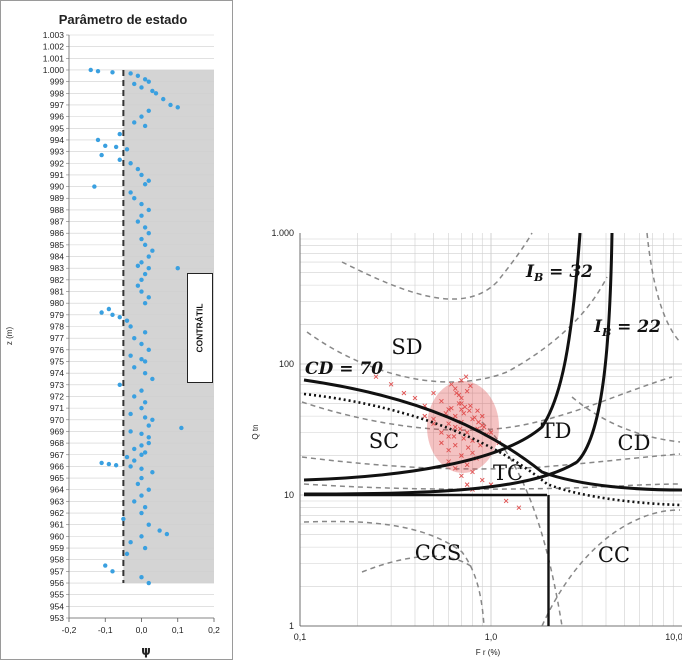 This screenshot has height=660, width=682. What do you see at coordinates (636, 327) in the screenshot?
I see `label-ib22-value: = 22` at bounding box center [636, 327].